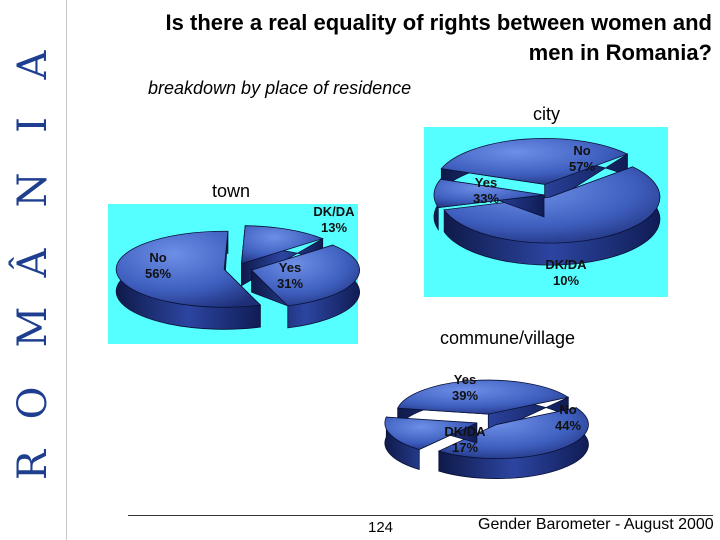  What do you see at coordinates (290, 267) in the screenshot?
I see `town-slice-yes-label: Yes` at bounding box center [290, 267].